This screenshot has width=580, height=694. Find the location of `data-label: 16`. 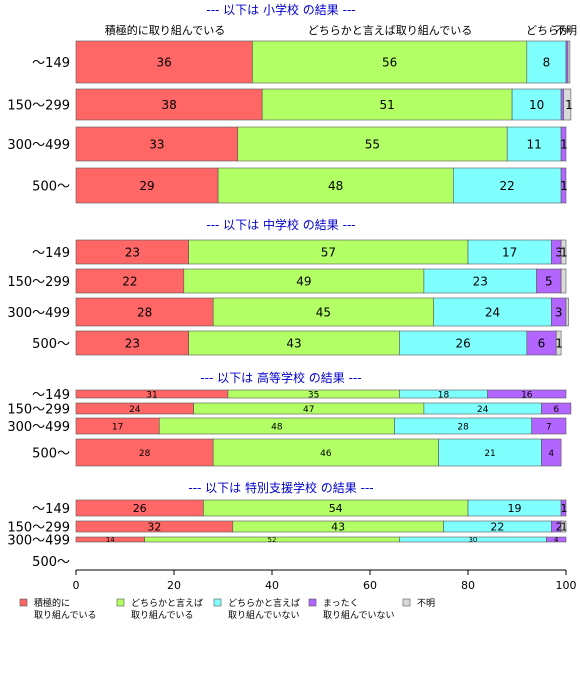

data-label: 16 is located at coordinates (527, 395).